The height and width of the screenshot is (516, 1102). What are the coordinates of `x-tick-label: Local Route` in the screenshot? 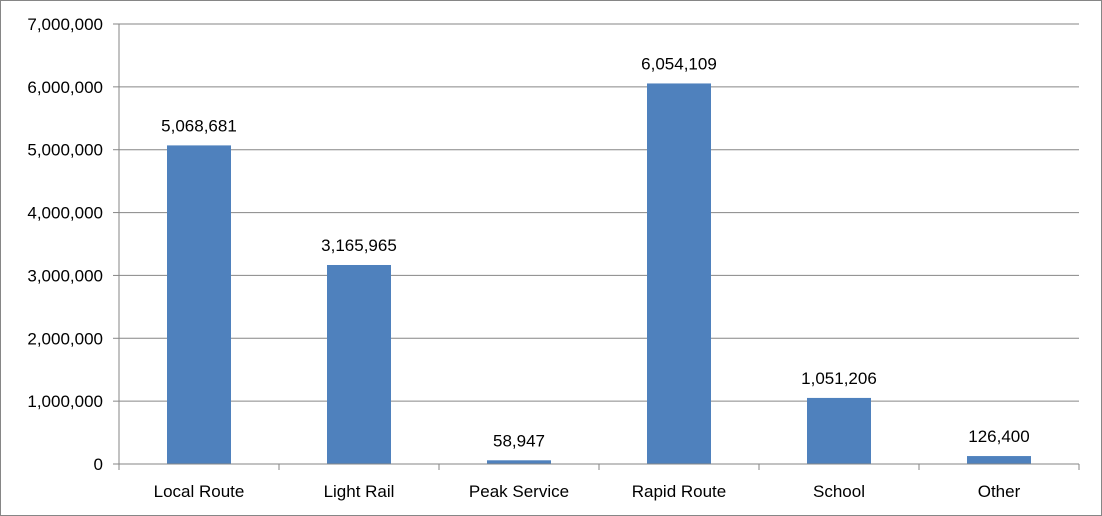 It's located at (199, 491).